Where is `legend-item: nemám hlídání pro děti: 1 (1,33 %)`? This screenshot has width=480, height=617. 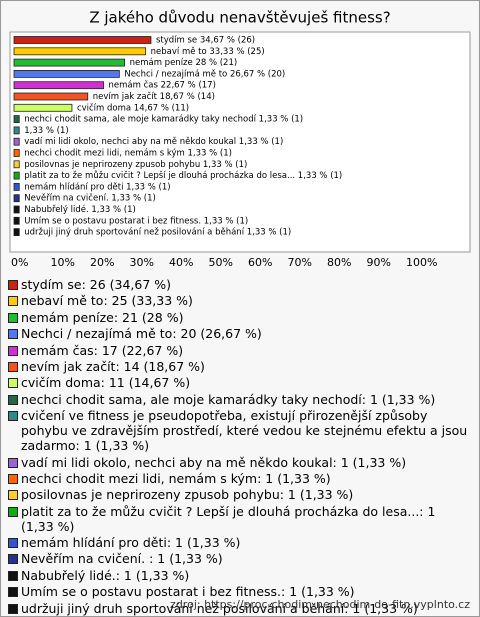 legend-item: nemám hlídání pro děti: 1 (1,33 %) is located at coordinates (239, 542).